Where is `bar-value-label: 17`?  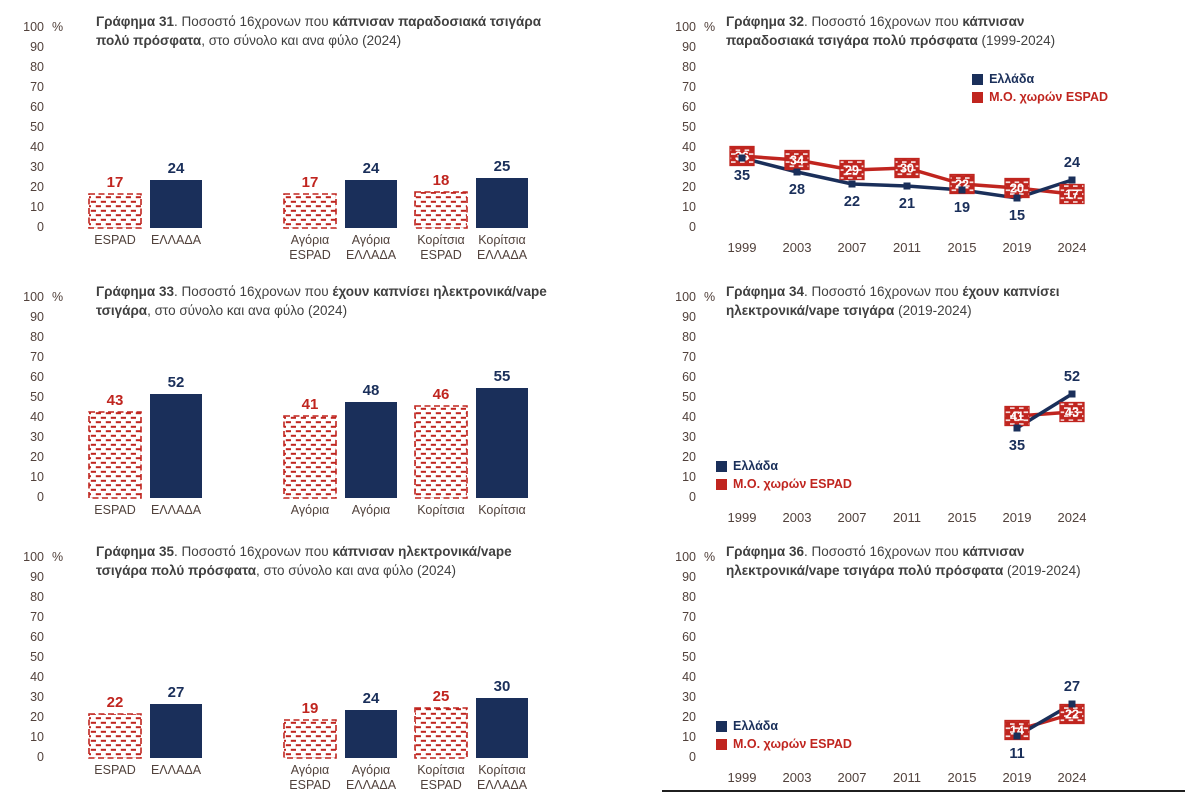
bar-value-label: 17 is located at coordinates (310, 182).